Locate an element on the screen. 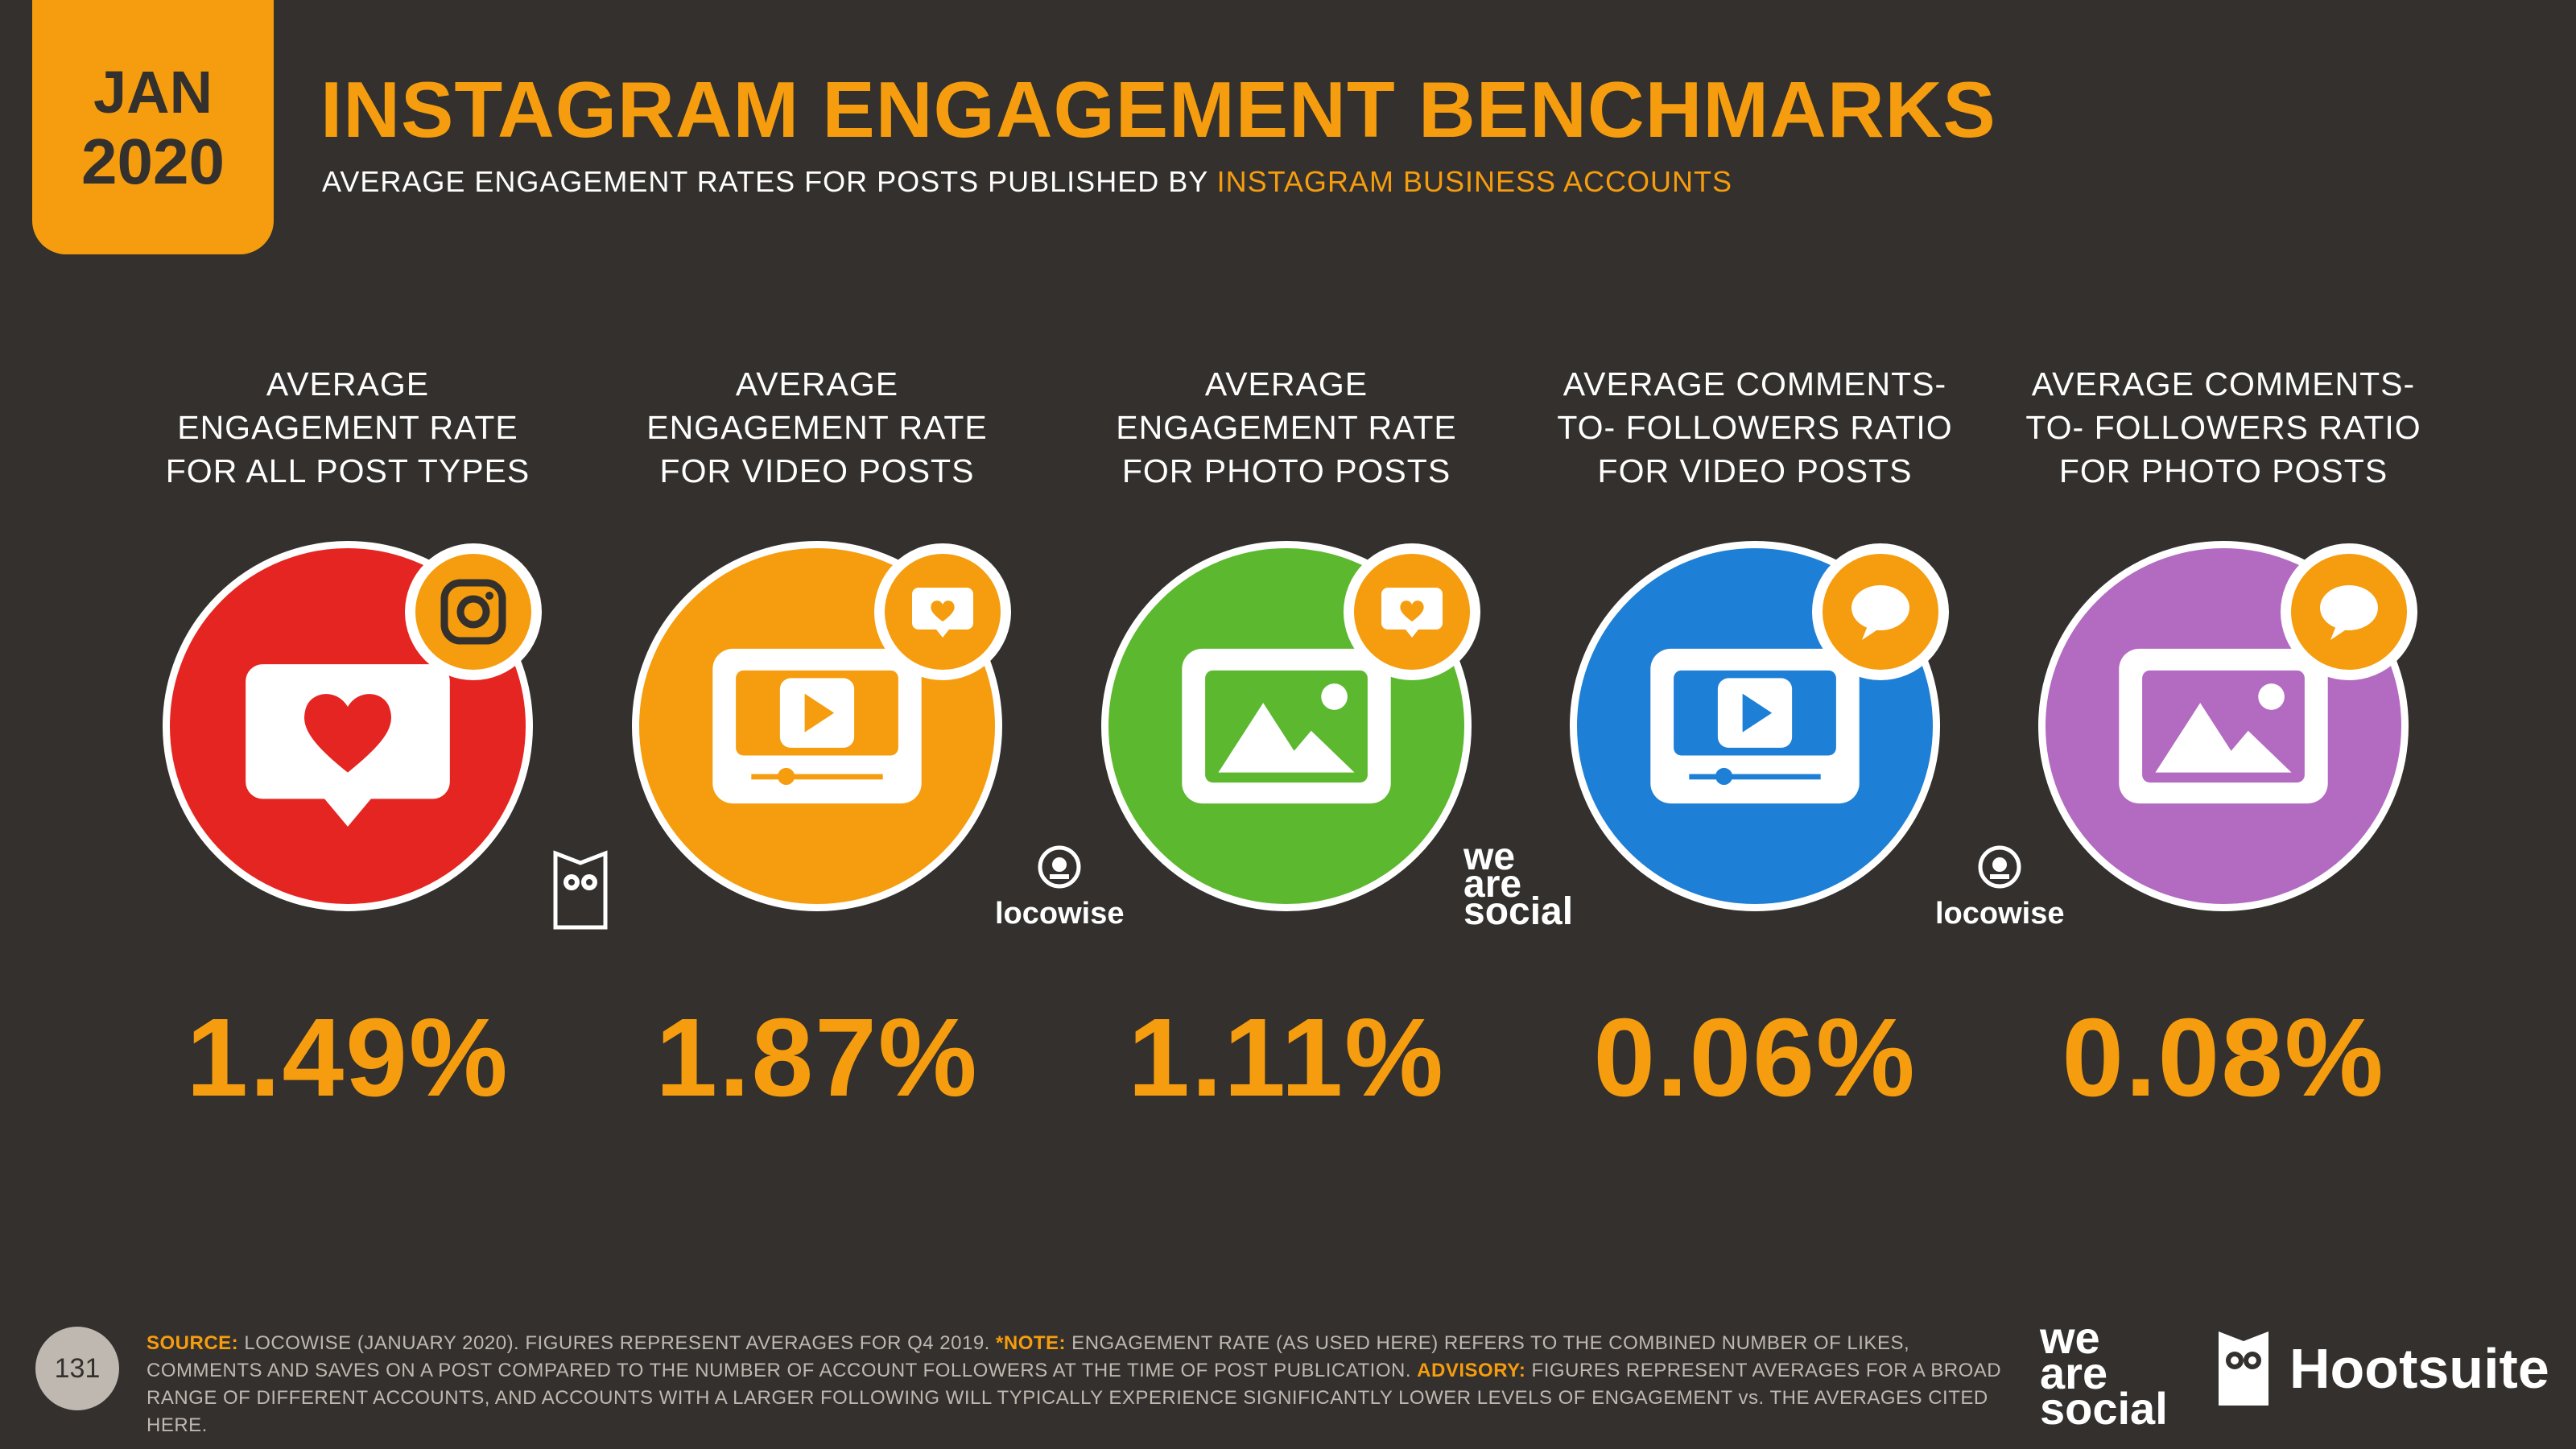  advisory-key: ADVISORY: is located at coordinates (1471, 1370).